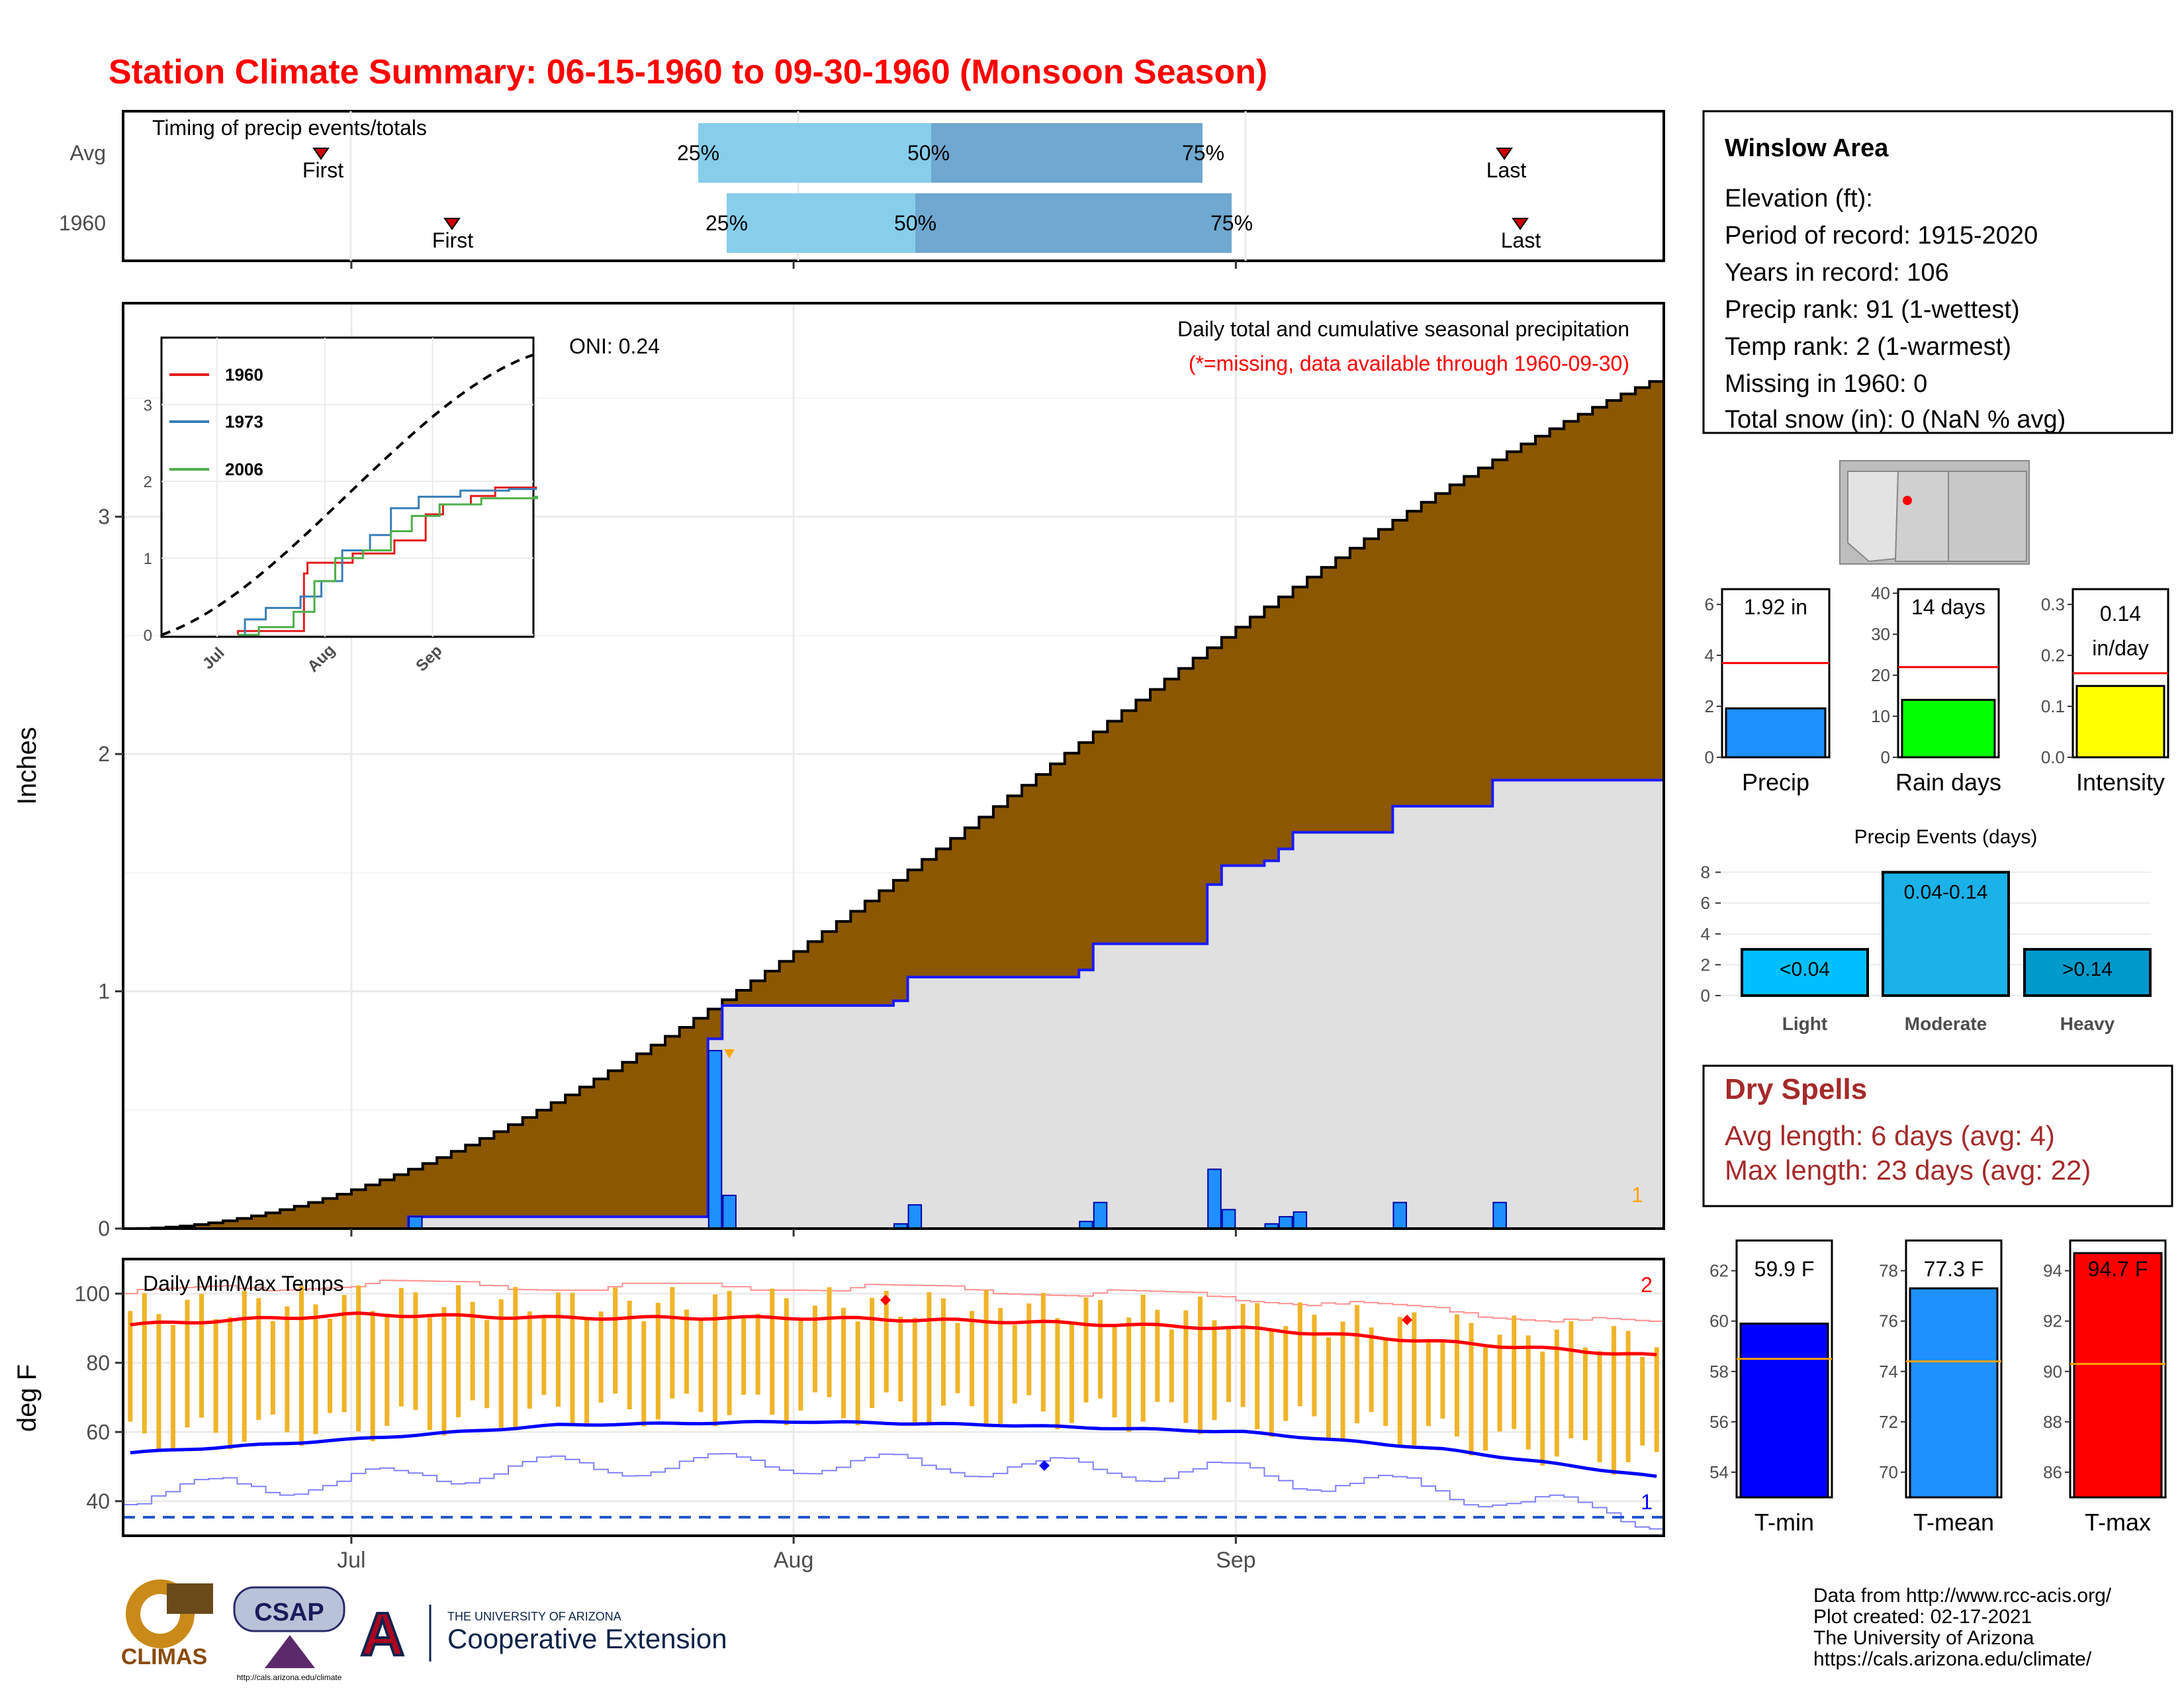 This screenshot has width=2184, height=1688. What do you see at coordinates (698, 153) in the screenshot?
I see `timing-avg-q25-label: 25%` at bounding box center [698, 153].